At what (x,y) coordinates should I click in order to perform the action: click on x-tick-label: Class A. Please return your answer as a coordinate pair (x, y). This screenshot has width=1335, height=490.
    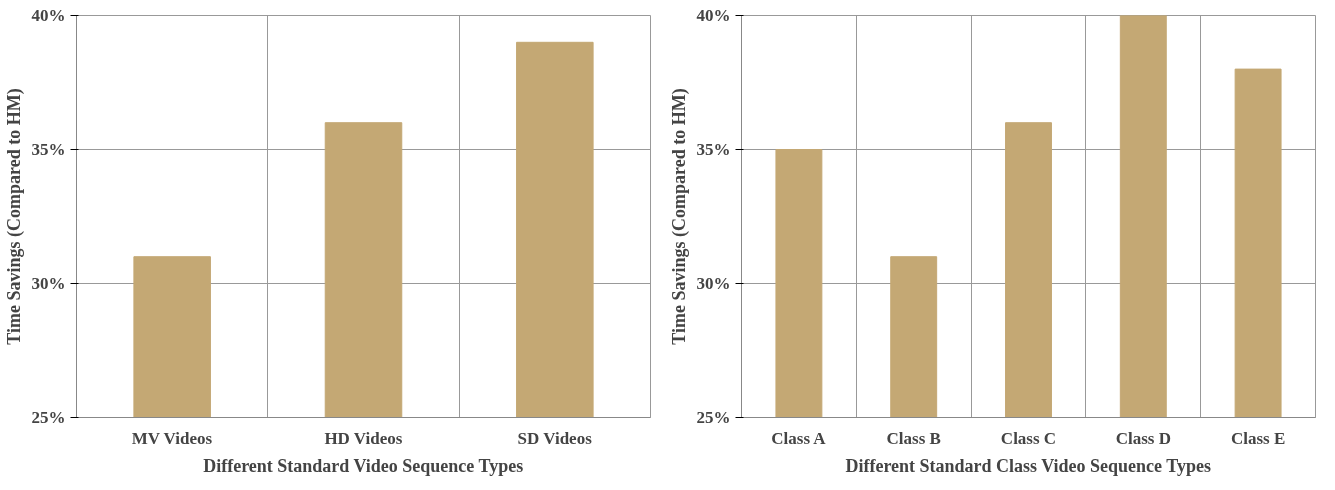
    Looking at the image, I should click on (799, 438).